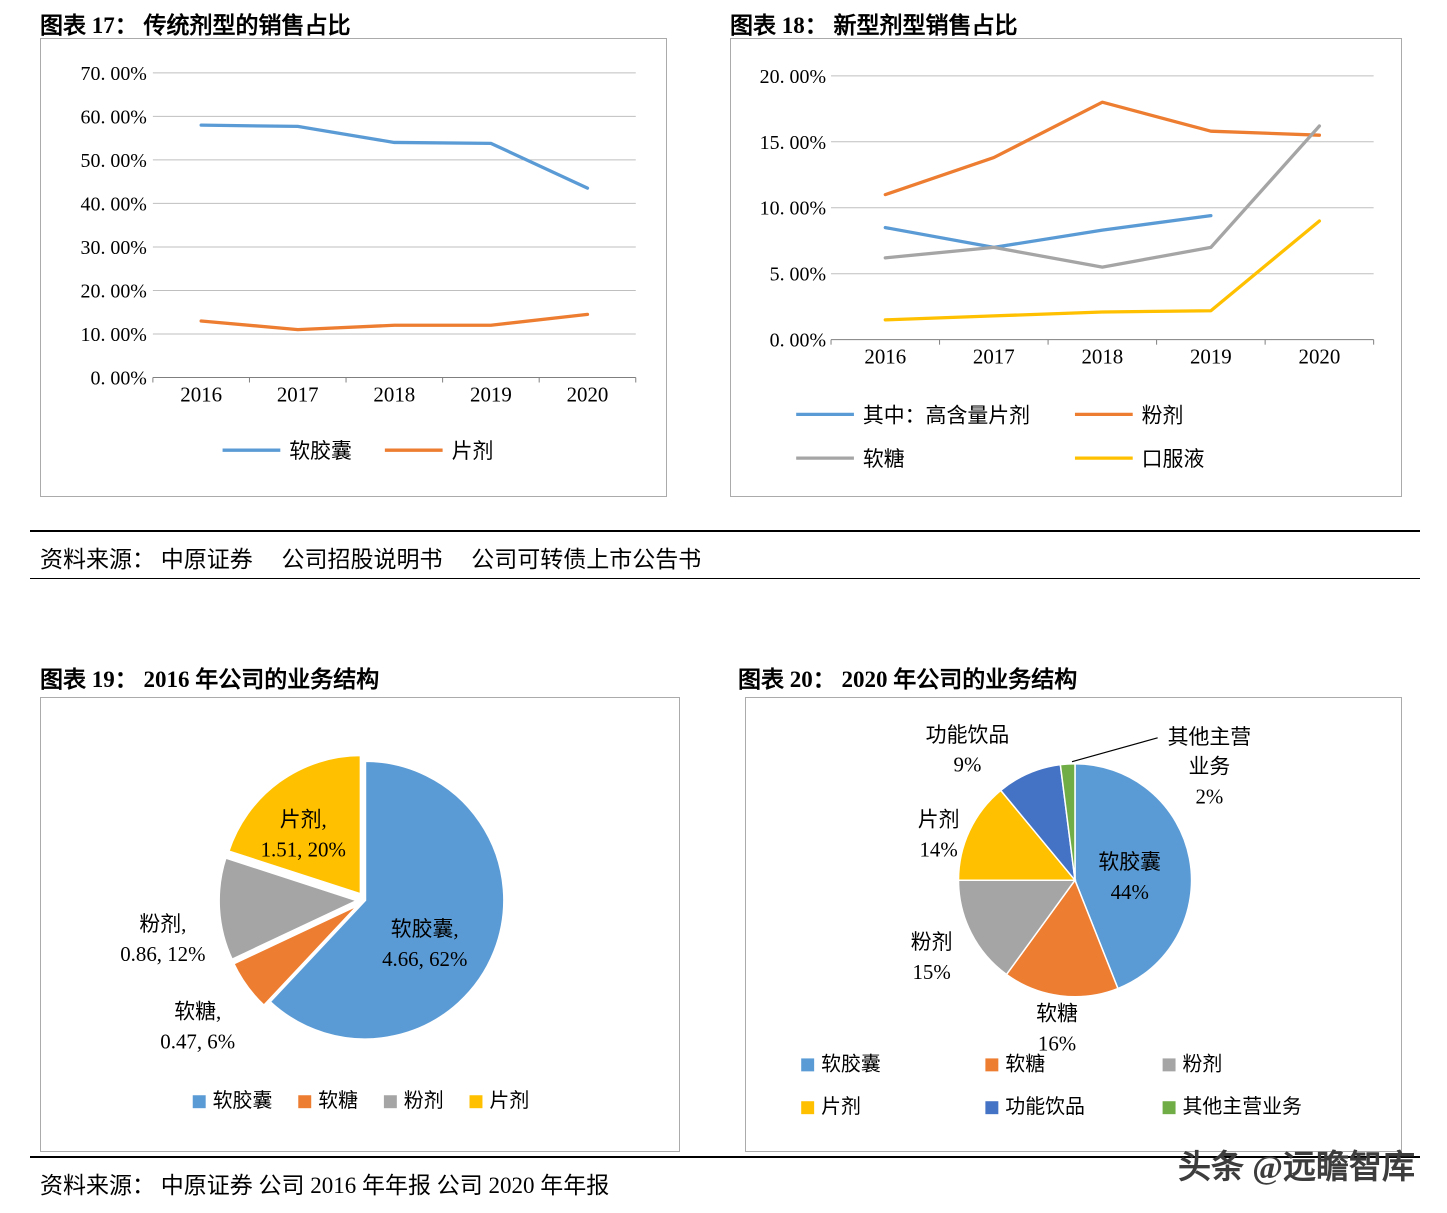  I want to click on legend-label: 其中：高含量片剂, so click(946, 415).